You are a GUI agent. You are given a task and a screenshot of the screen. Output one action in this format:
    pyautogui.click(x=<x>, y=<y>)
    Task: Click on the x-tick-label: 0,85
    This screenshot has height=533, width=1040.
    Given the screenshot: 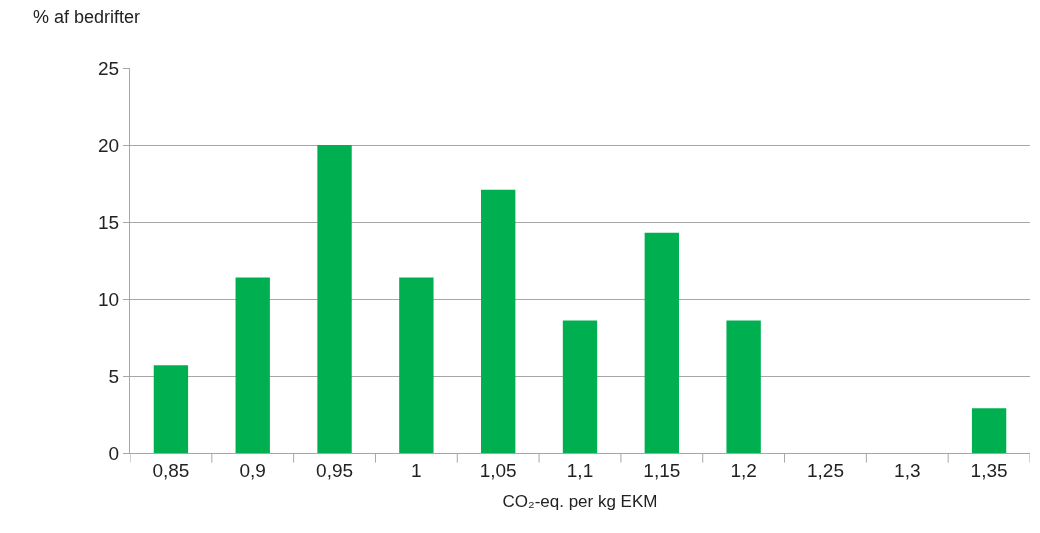 What is the action you would take?
    pyautogui.click(x=171, y=470)
    